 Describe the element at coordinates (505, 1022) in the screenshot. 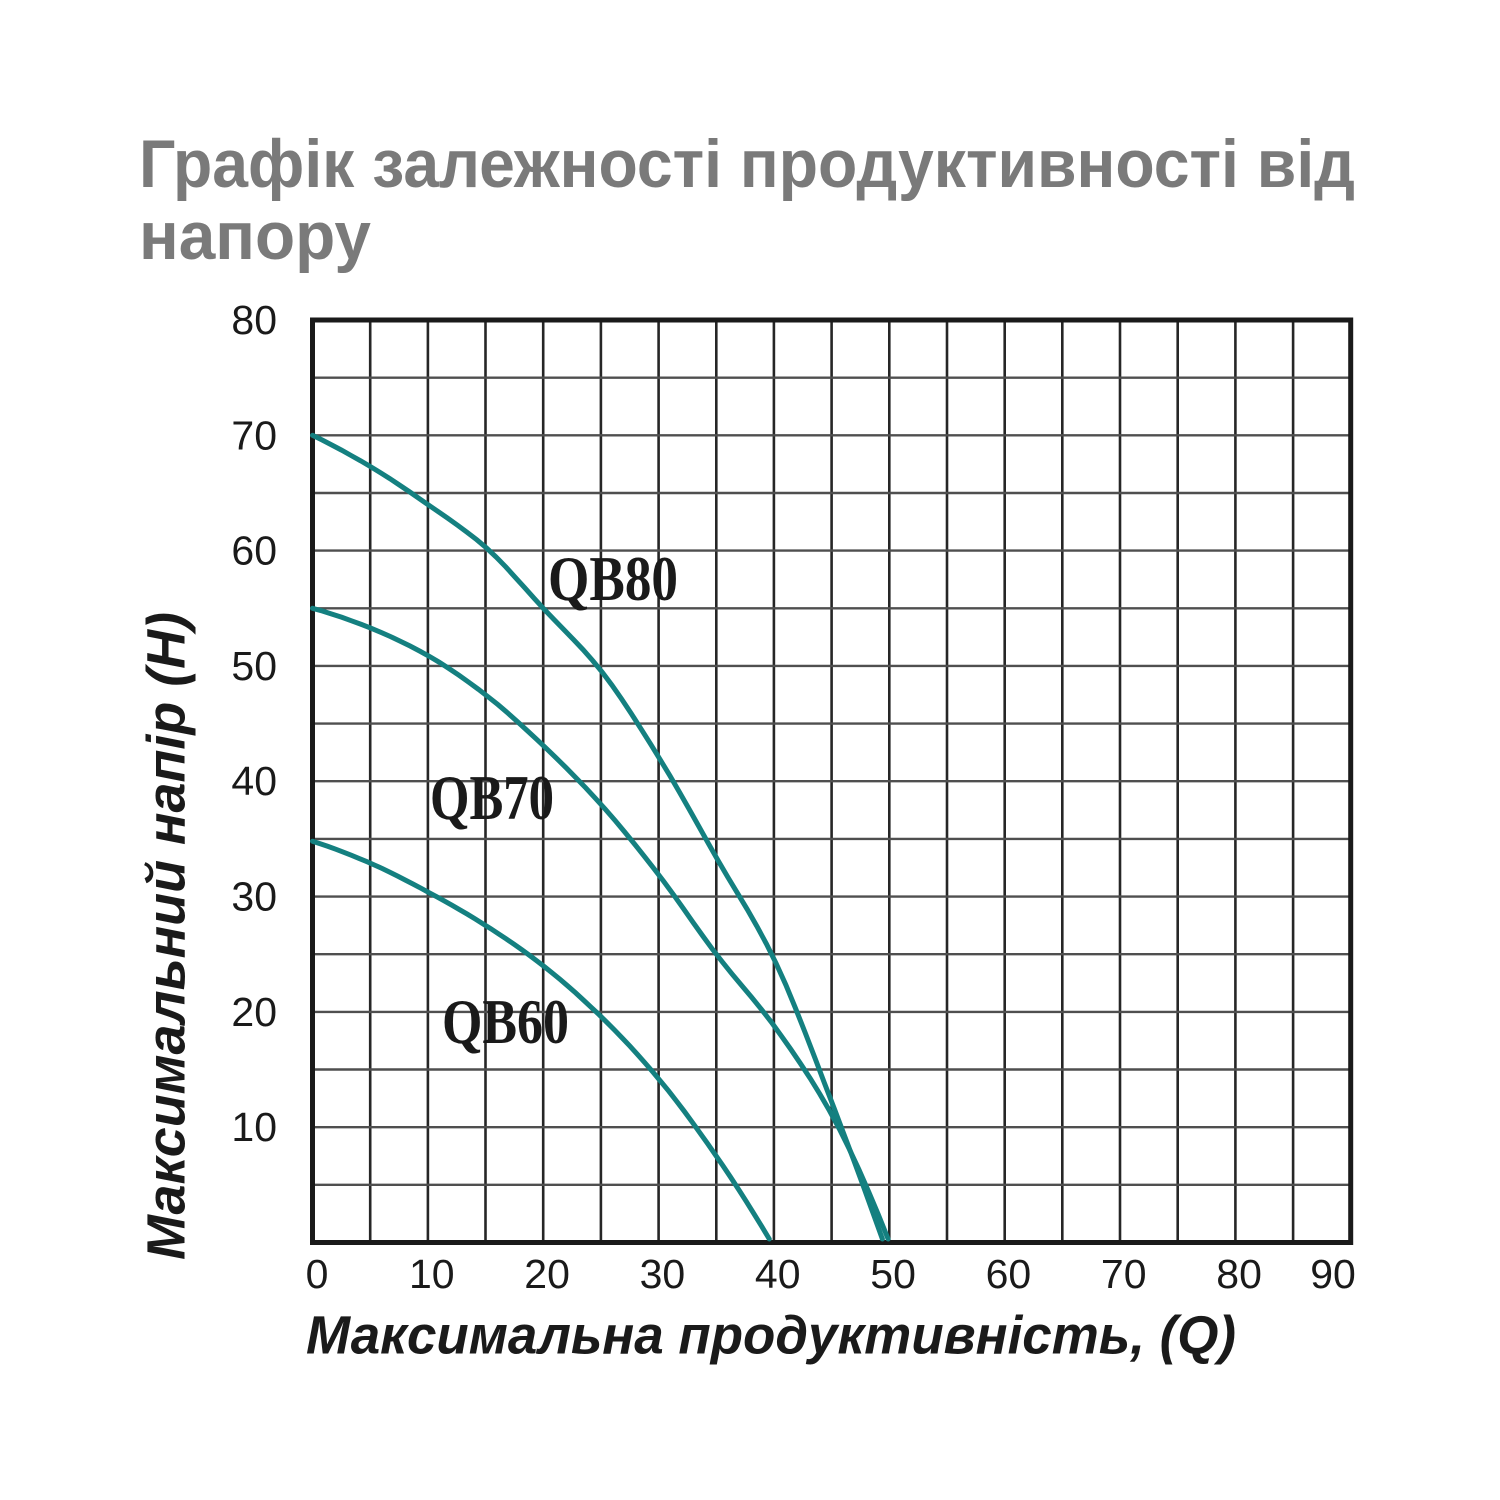

I see `svg-text: QB60` at that location.